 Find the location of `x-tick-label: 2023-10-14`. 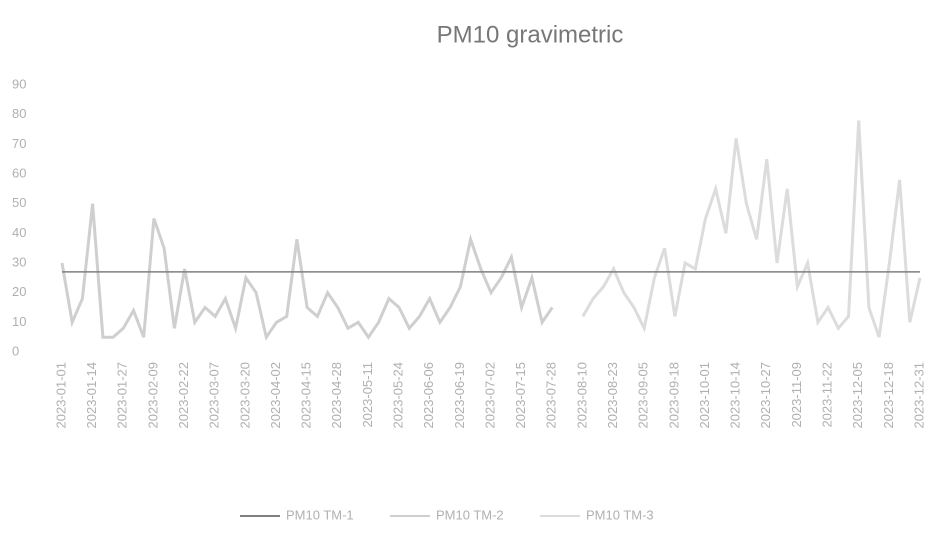

x-tick-label: 2023-10-14 is located at coordinates (735, 395).